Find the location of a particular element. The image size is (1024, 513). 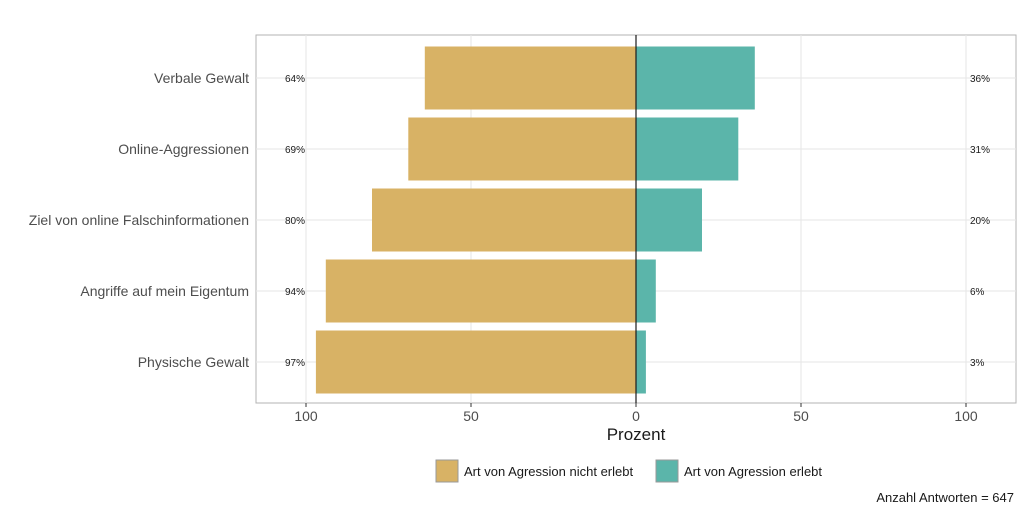

legend-swatch-nicht-erlebt is located at coordinates (447, 471).